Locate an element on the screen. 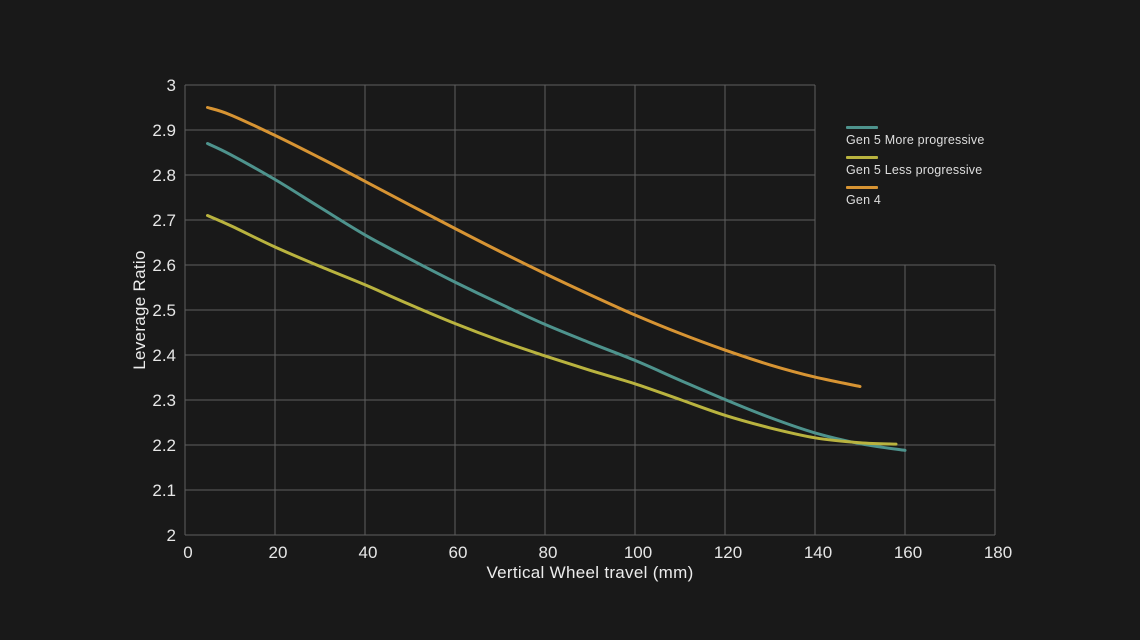  svg-text: 2.3 is located at coordinates (164, 400).